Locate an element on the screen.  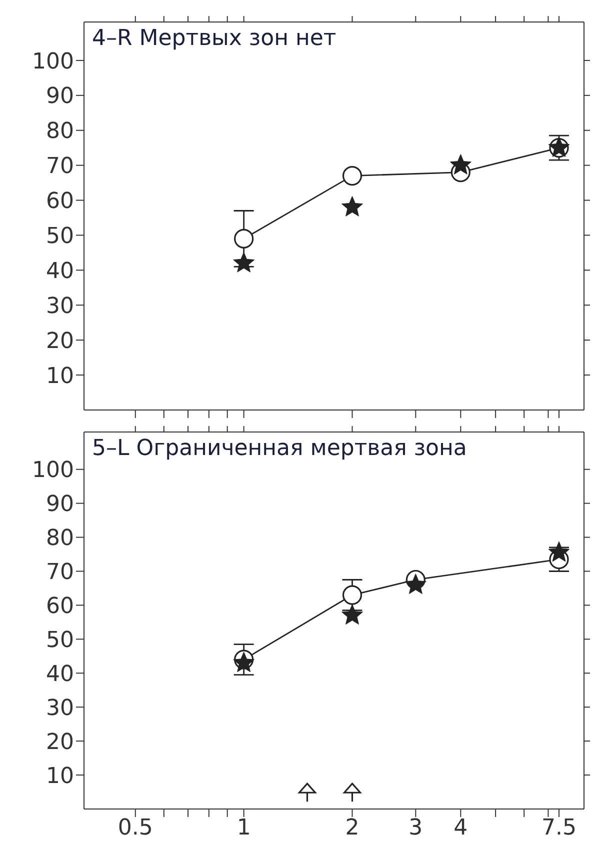
chart-title: 4–R Мертвых зон нет is located at coordinates (214, 38).